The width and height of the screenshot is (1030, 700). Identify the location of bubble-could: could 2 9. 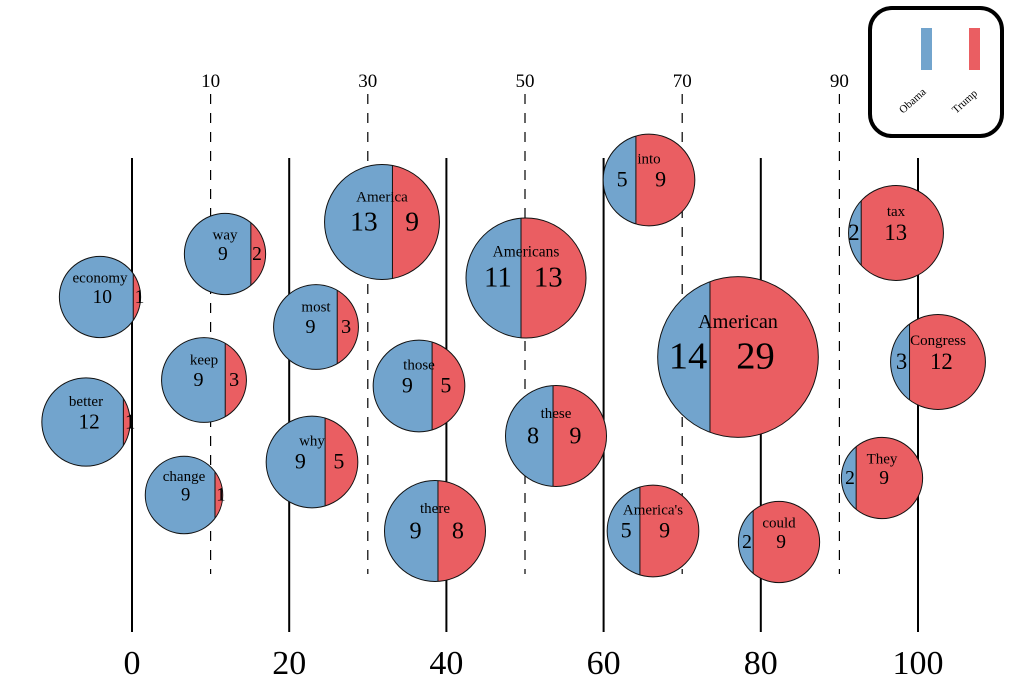
(779, 542).